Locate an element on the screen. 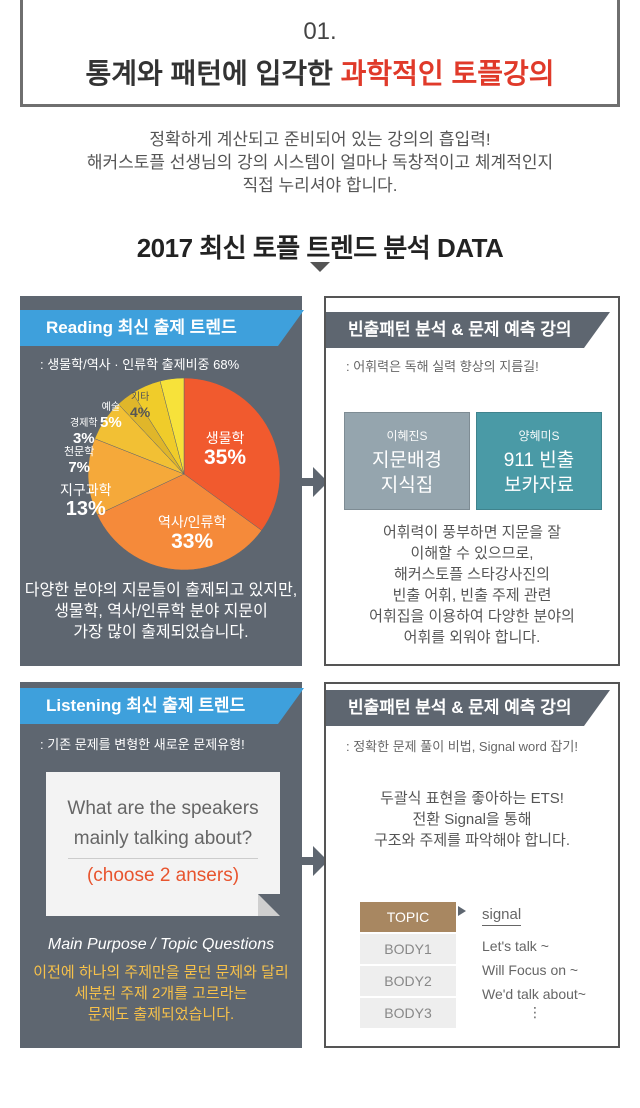 Image resolution: width=640 pixels, height=1108 pixels. desc-line: 이전에 하나의 주제만을 묻던 문제와 달리 is located at coordinates (161, 972).